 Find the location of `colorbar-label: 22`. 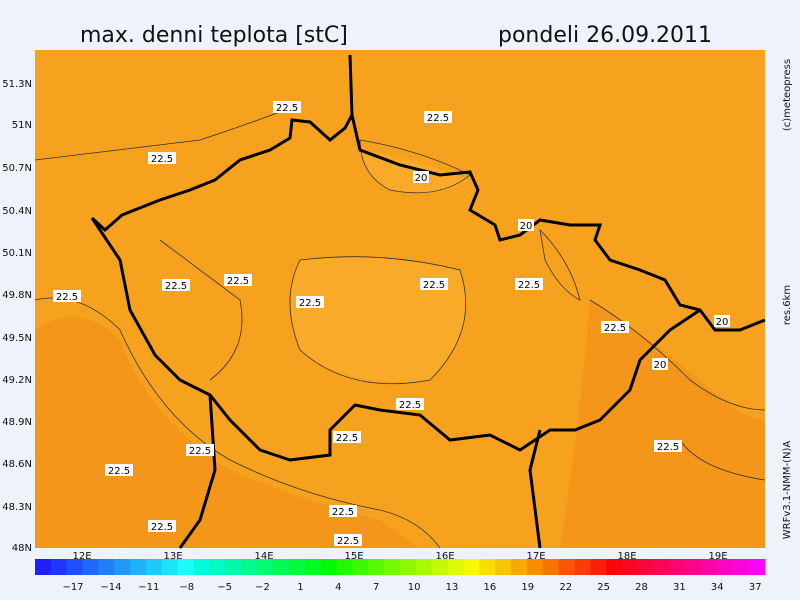

colorbar-label: 22 is located at coordinates (565, 587).